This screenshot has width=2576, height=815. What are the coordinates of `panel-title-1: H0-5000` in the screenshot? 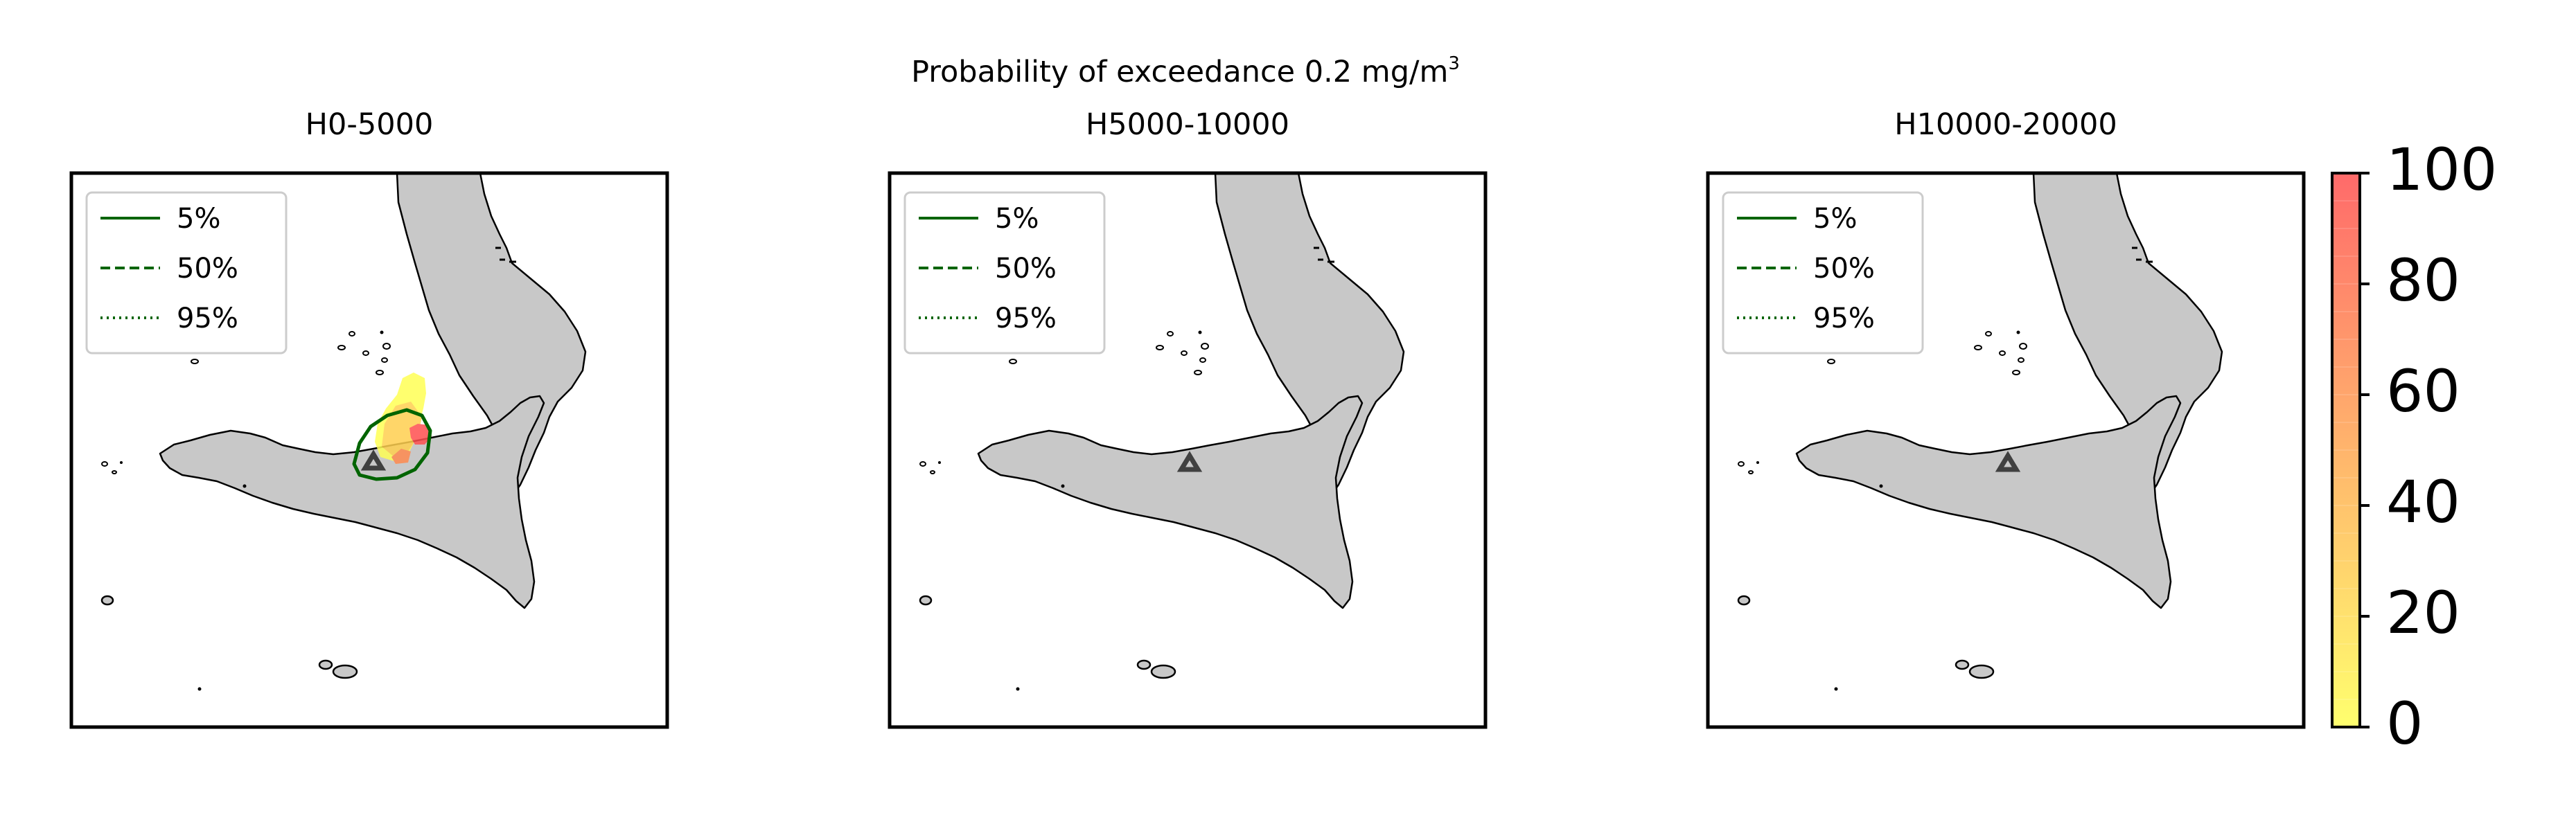 It's located at (370, 124).